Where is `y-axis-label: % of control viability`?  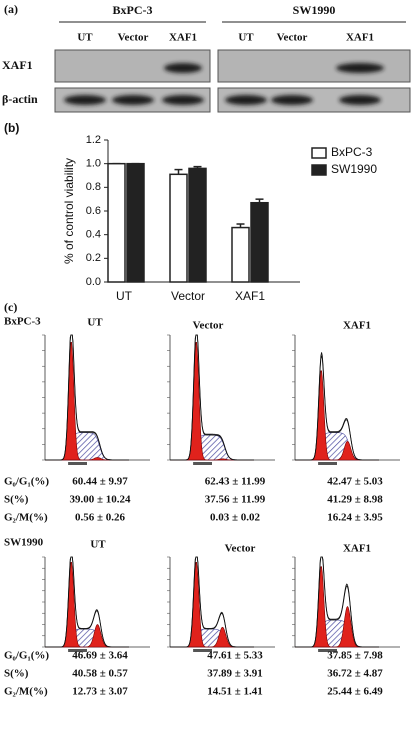
y-axis-label: % of control viability is located at coordinates (69, 211).